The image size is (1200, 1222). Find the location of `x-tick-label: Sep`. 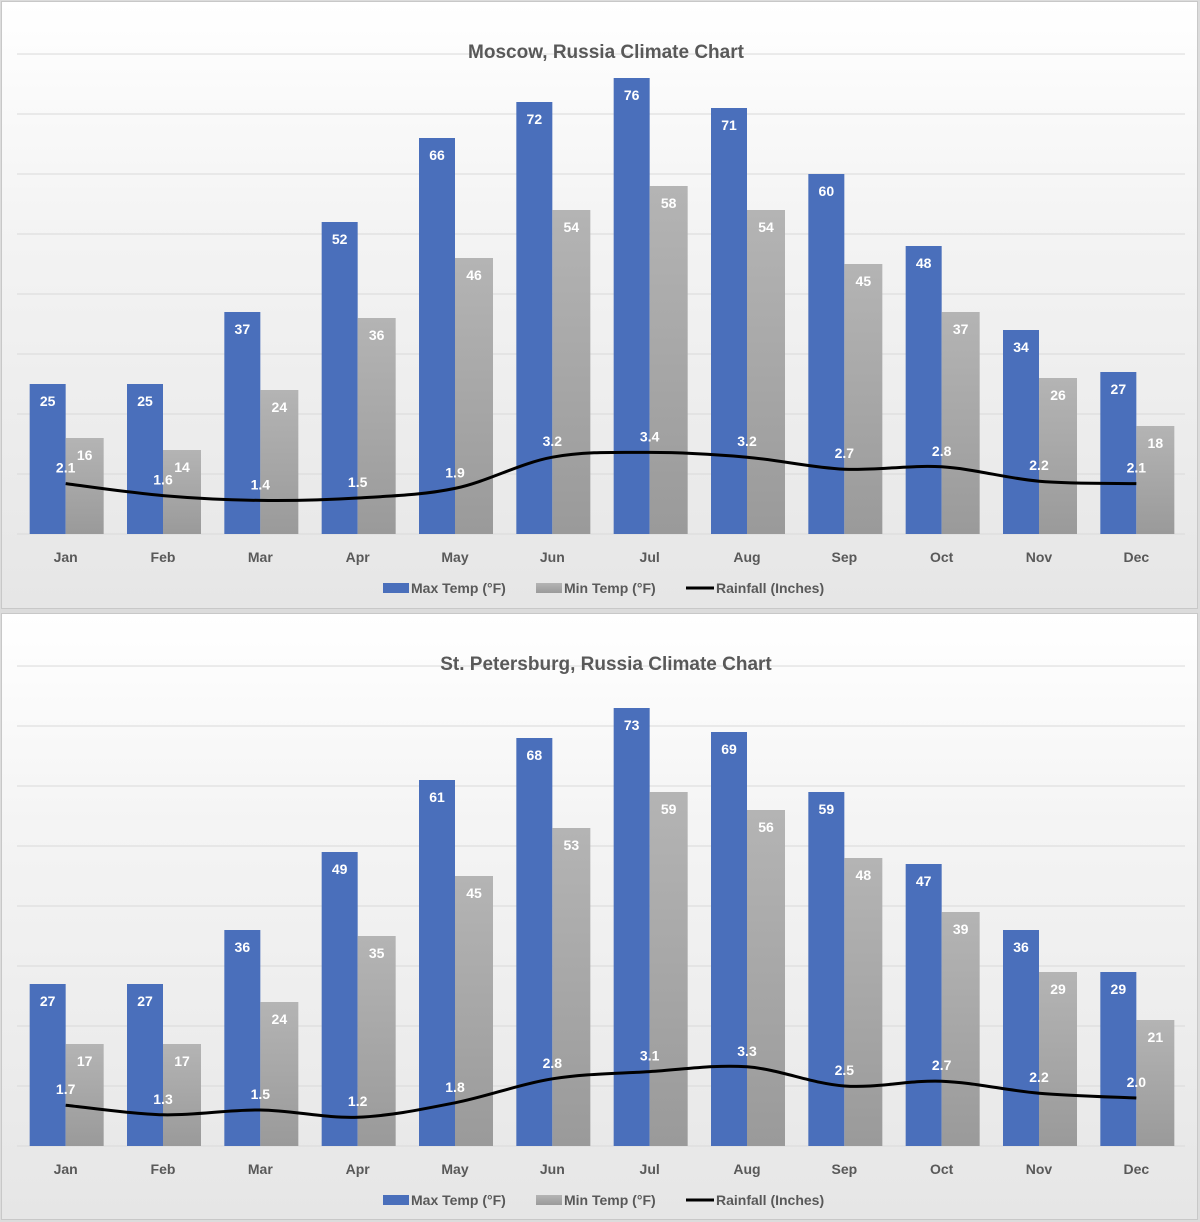

x-tick-label: Sep is located at coordinates (844, 557).